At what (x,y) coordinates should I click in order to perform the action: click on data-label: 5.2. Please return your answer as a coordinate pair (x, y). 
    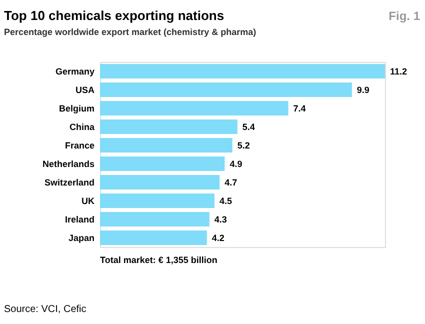
    Looking at the image, I should click on (243, 145).